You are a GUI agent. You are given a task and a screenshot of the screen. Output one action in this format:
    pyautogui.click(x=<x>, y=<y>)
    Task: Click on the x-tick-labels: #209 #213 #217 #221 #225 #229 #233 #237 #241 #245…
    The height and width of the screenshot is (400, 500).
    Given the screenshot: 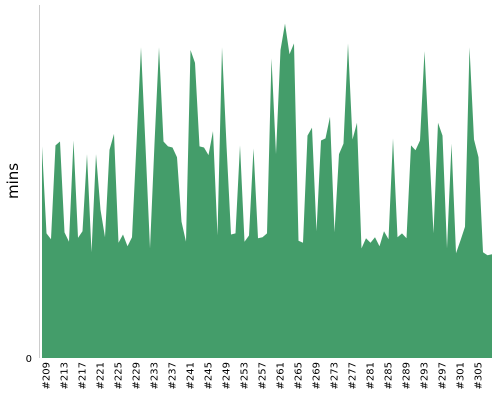 What is the action you would take?
    pyautogui.click(x=263, y=375)
    